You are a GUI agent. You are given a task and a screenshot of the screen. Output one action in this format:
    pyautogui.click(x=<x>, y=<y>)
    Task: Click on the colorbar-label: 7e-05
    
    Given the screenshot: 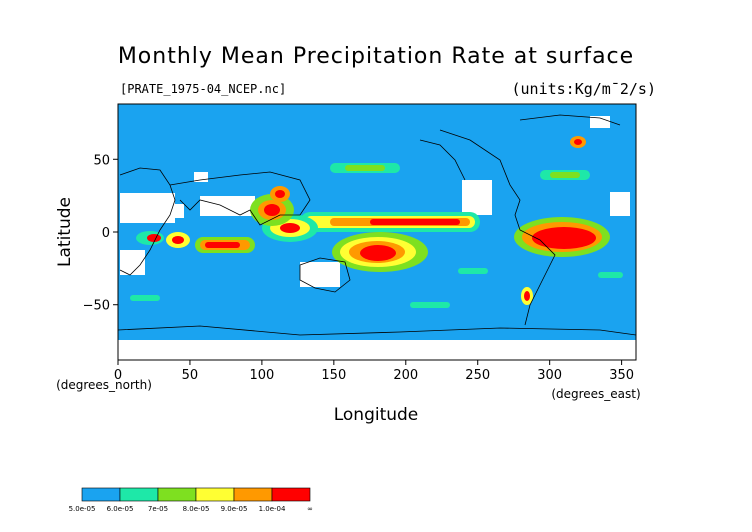 What is the action you would take?
    pyautogui.click(x=158, y=509)
    